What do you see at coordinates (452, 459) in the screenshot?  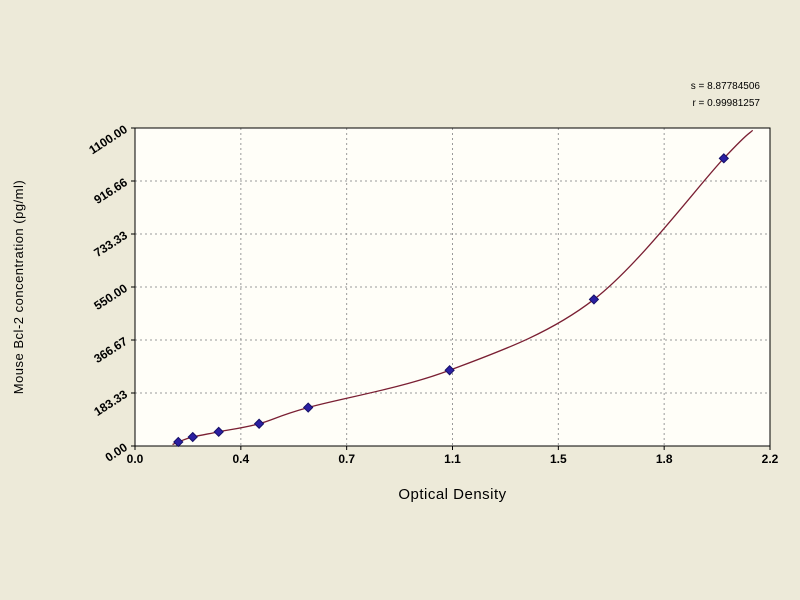 I see `x-tick-label: 1.1` at bounding box center [452, 459].